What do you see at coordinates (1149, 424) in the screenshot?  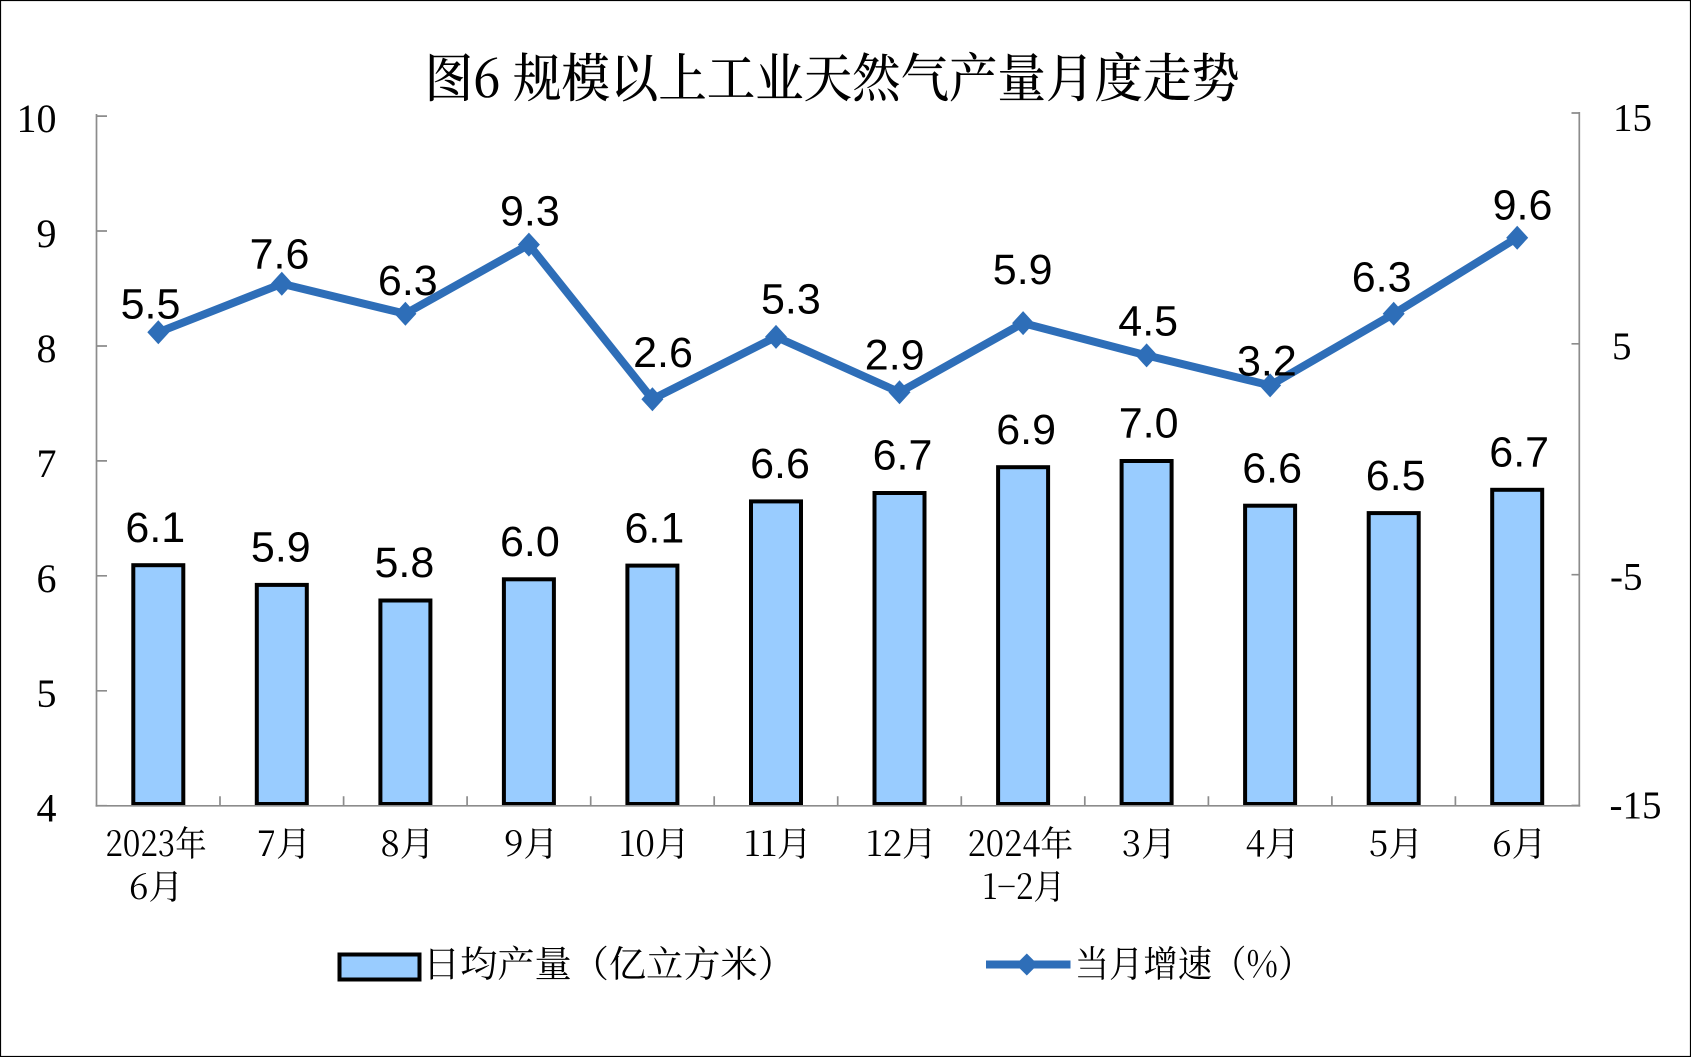 I see `svg-text: 7.0` at bounding box center [1149, 424].